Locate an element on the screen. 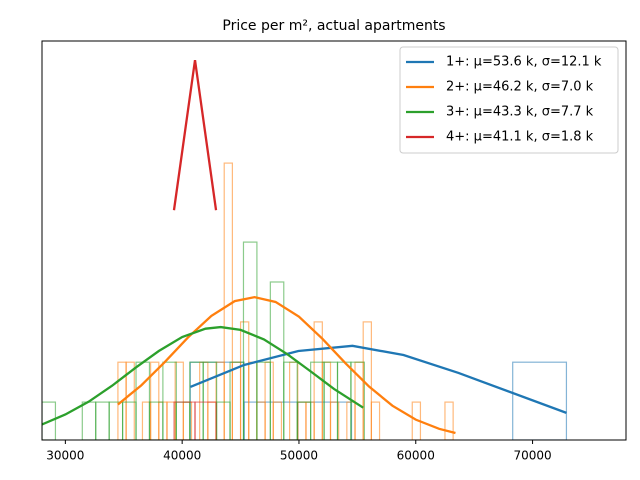 The height and width of the screenshot is (480, 640). legend-label: 2+: μ=46.2 k, σ=7.0 k is located at coordinates (520, 87).